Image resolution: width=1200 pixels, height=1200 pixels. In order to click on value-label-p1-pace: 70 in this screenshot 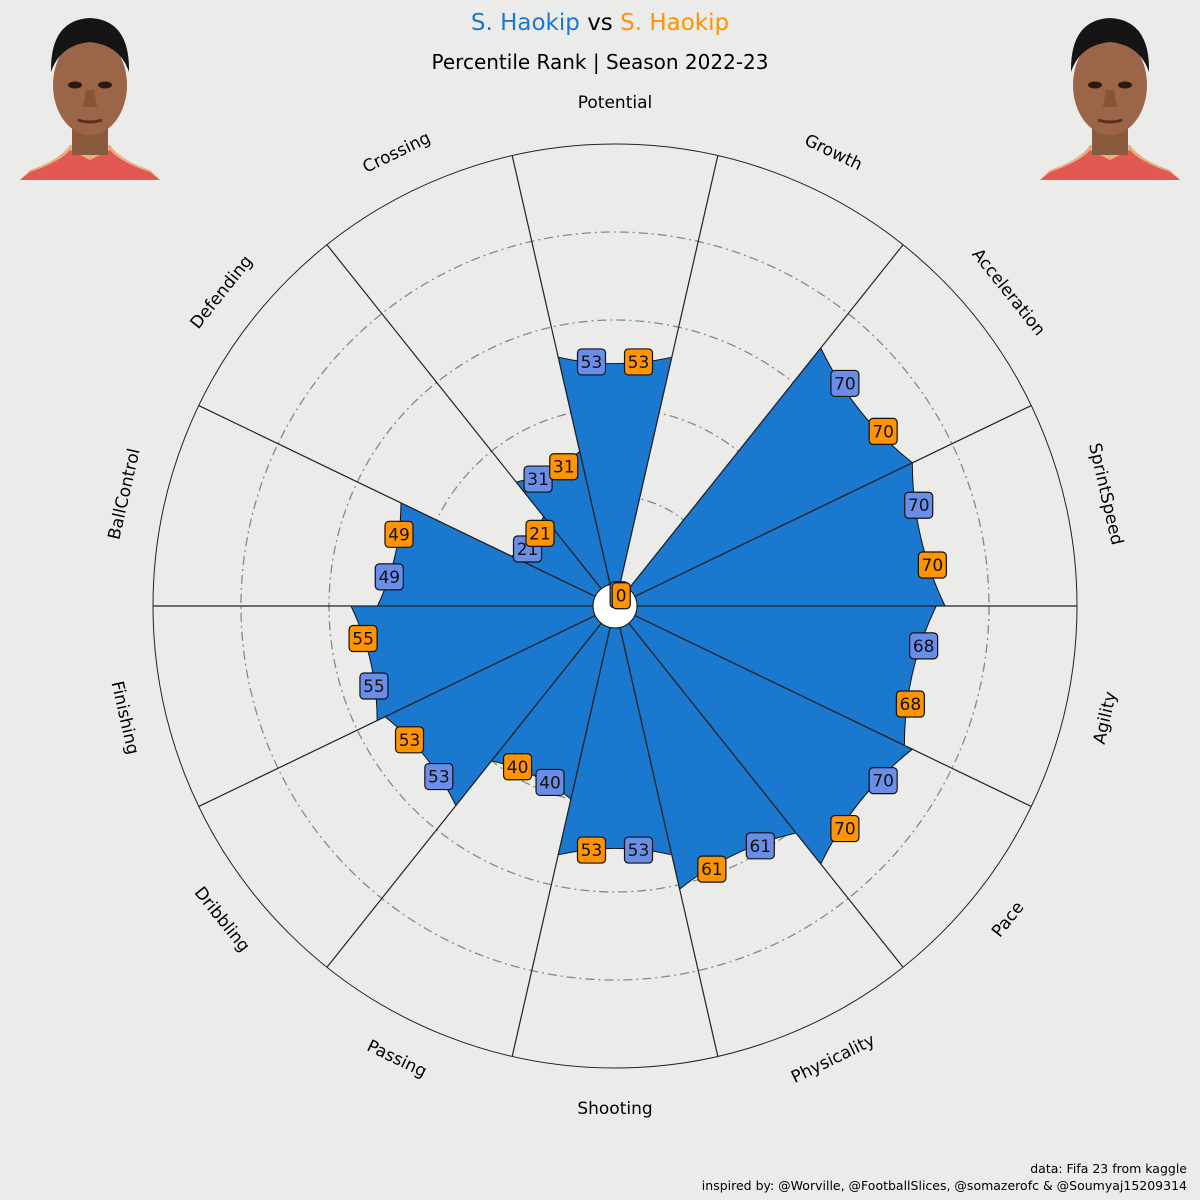, I will do `click(883, 781)`.